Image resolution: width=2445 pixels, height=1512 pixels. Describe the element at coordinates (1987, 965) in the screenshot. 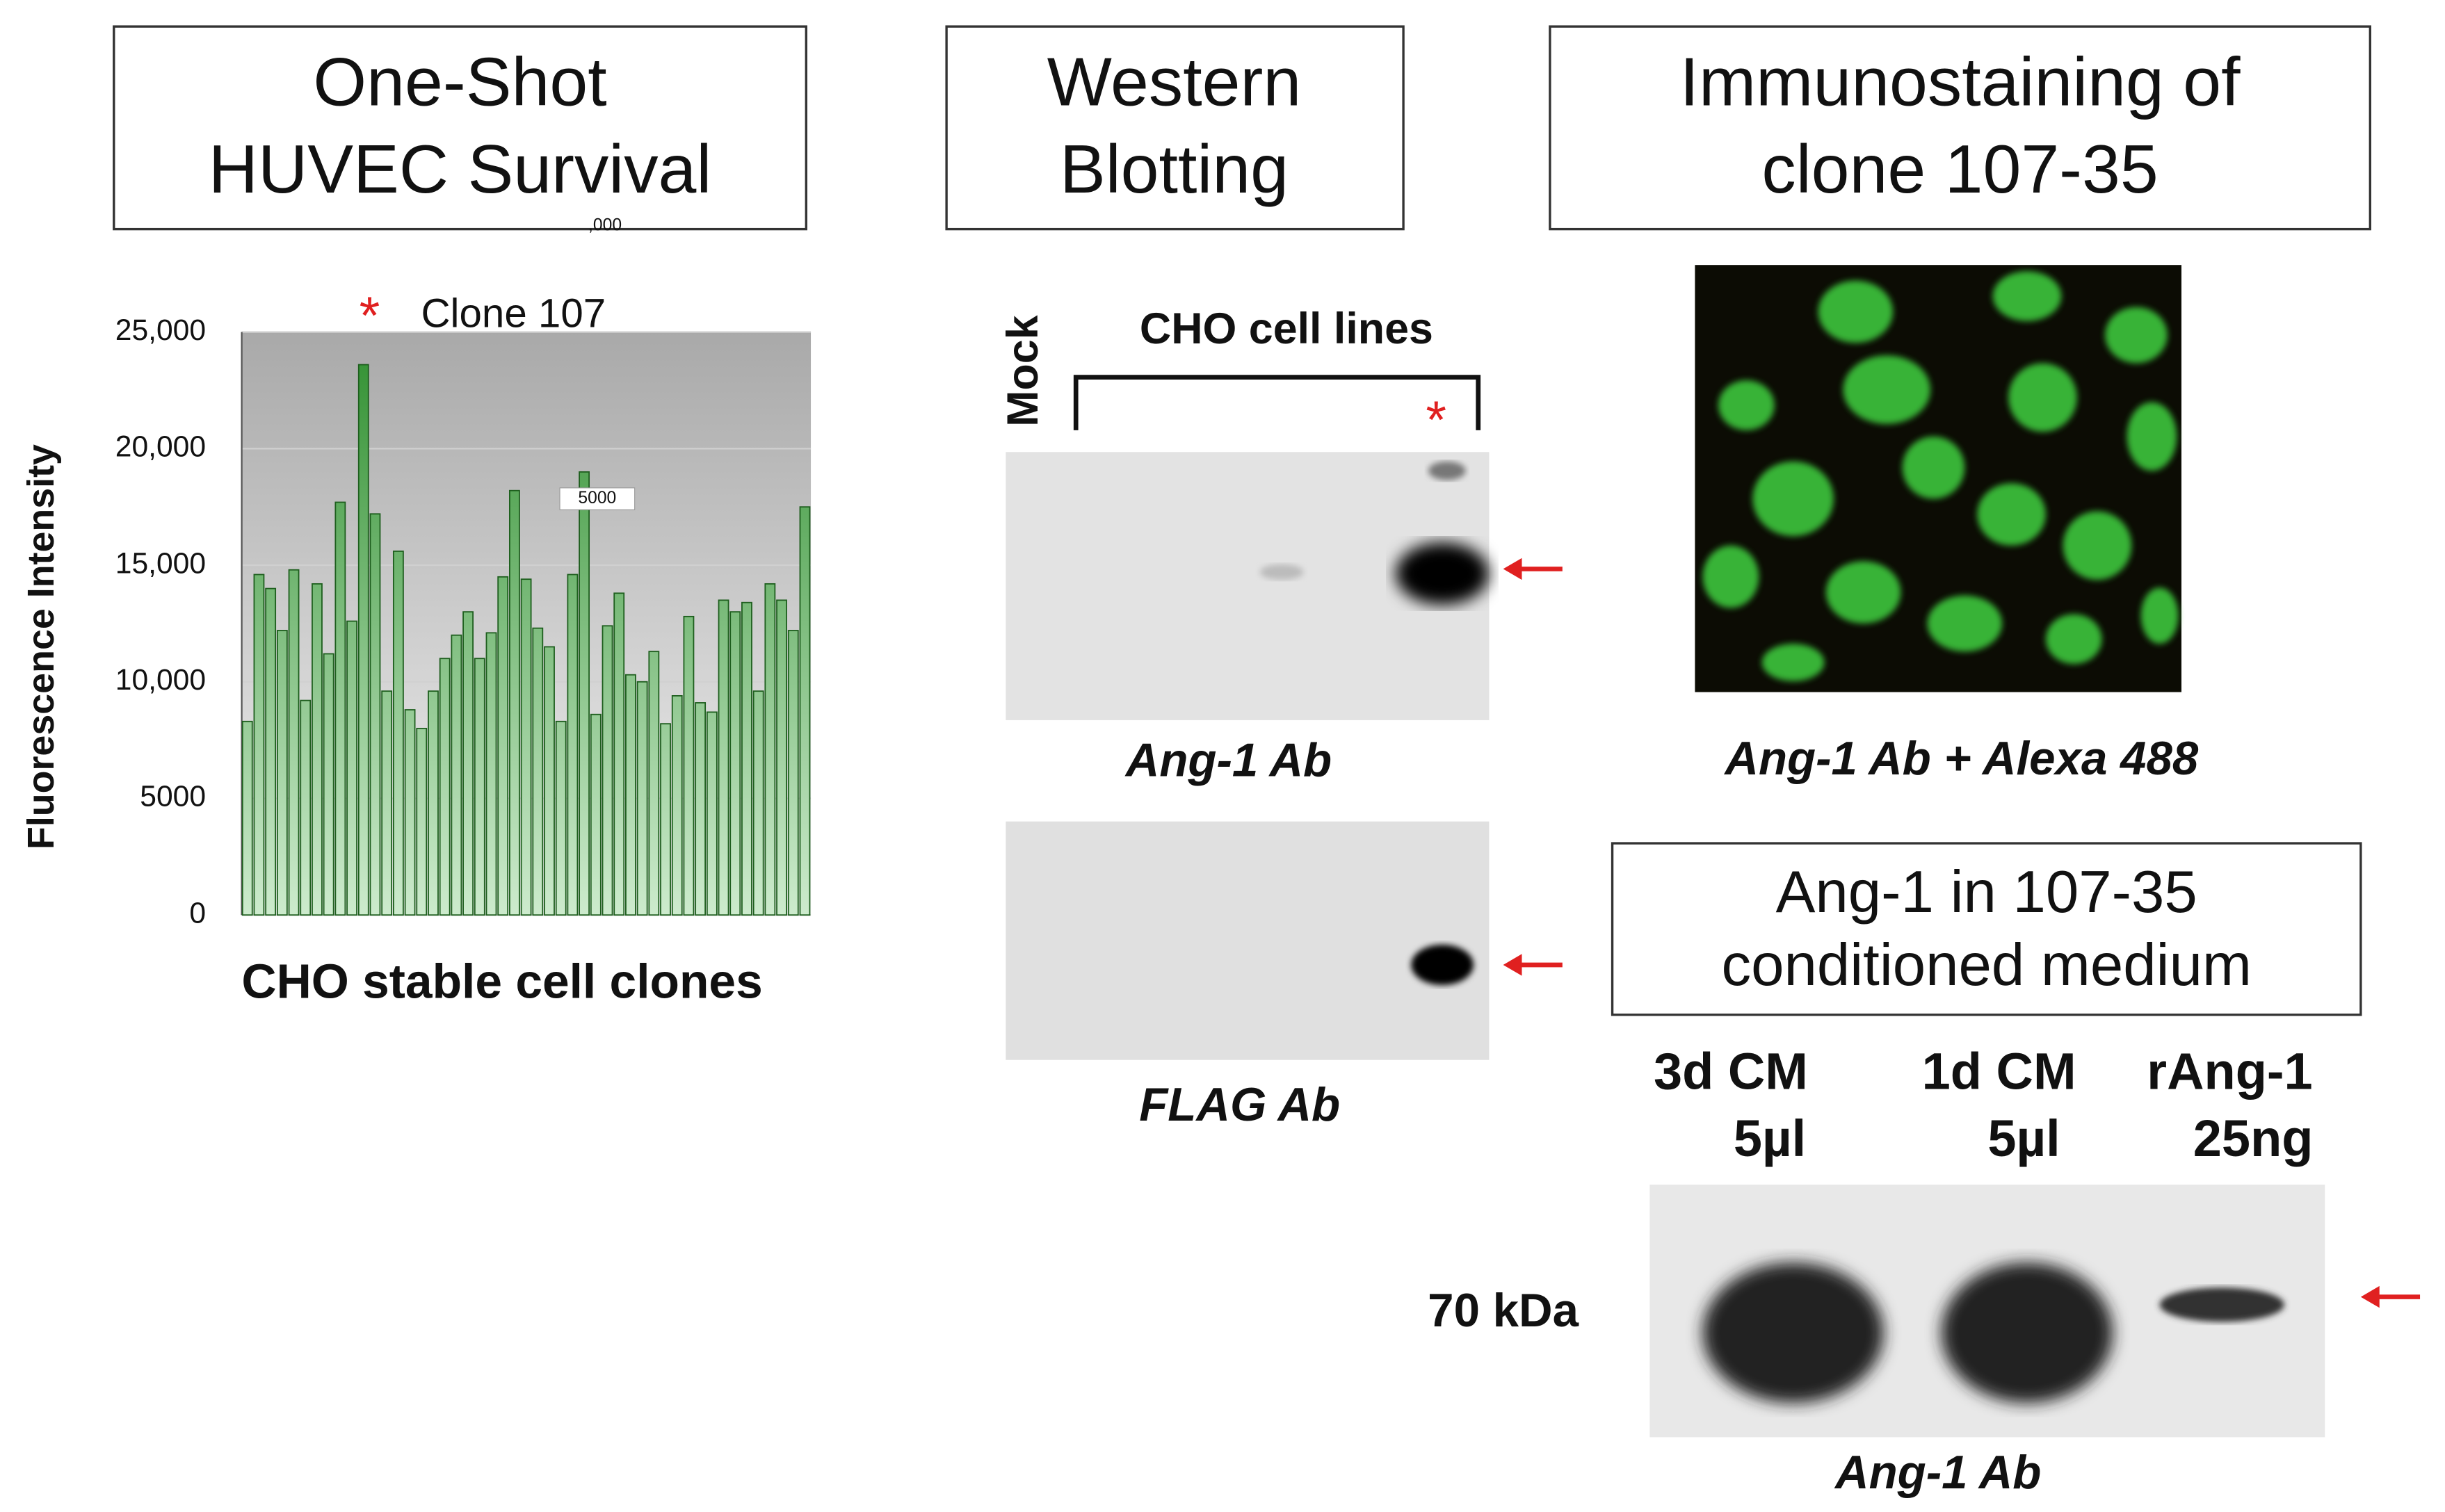

I see `panel-title: conditioned medium` at that location.